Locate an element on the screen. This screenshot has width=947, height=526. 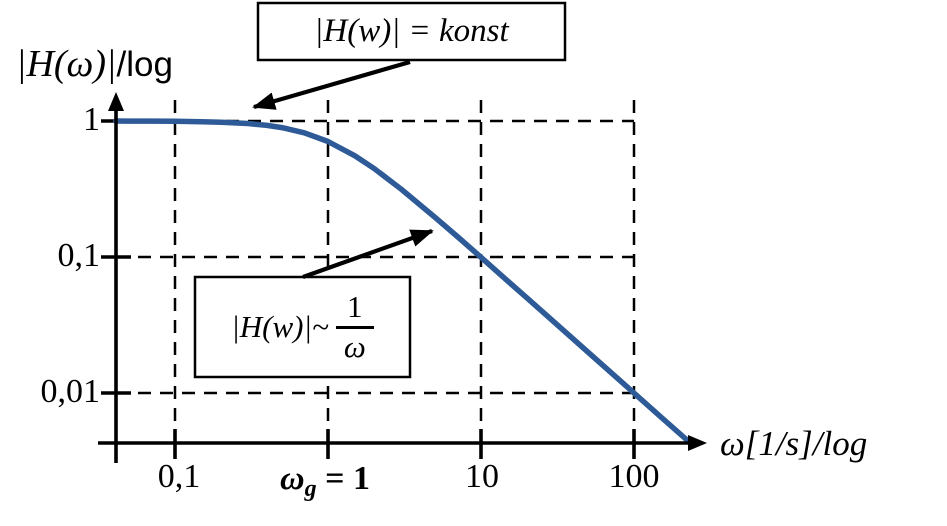
one-over-omega-fraction: 1 ω is located at coordinates (354, 326).